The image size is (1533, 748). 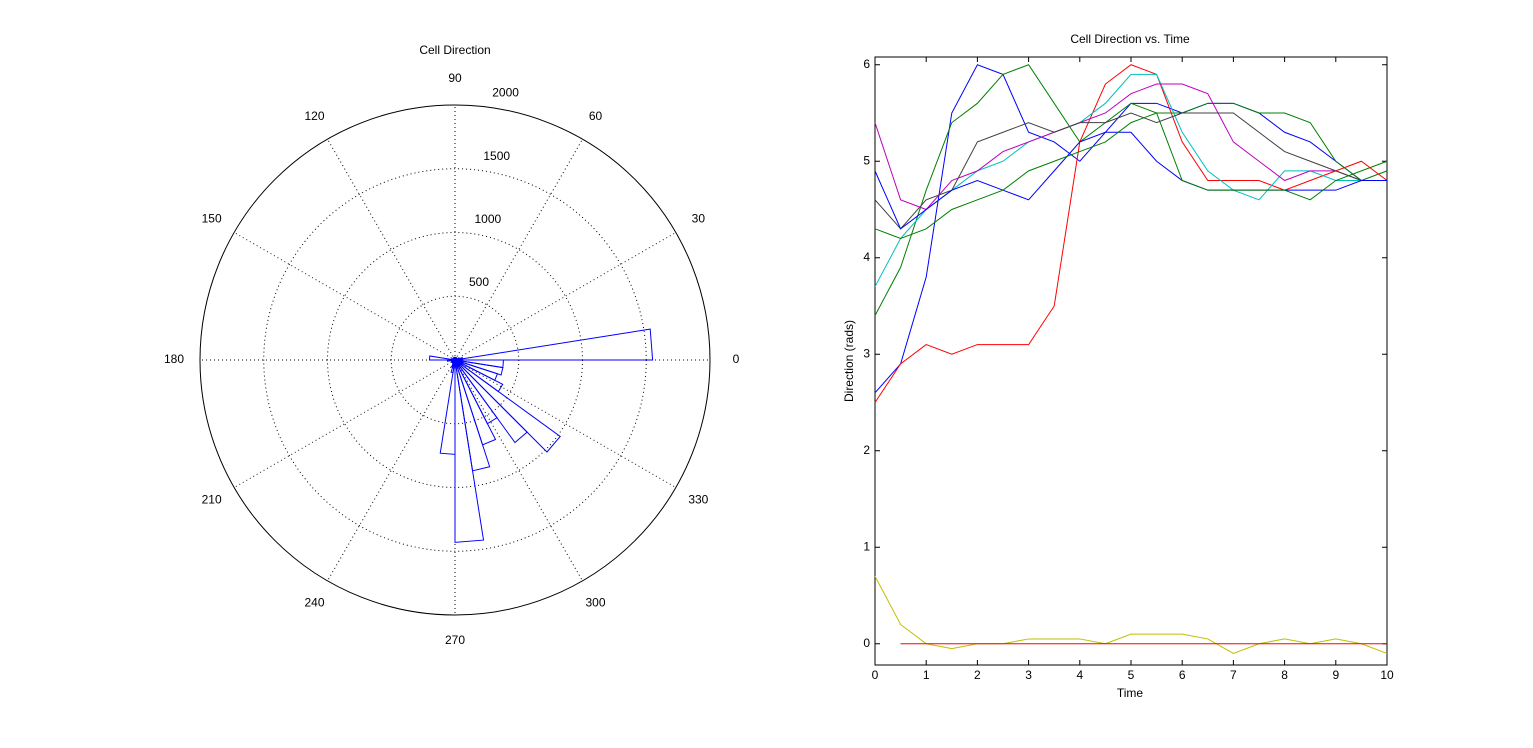 What do you see at coordinates (849, 361) in the screenshot?
I see `y-axis-label: Direction (rads)` at bounding box center [849, 361].